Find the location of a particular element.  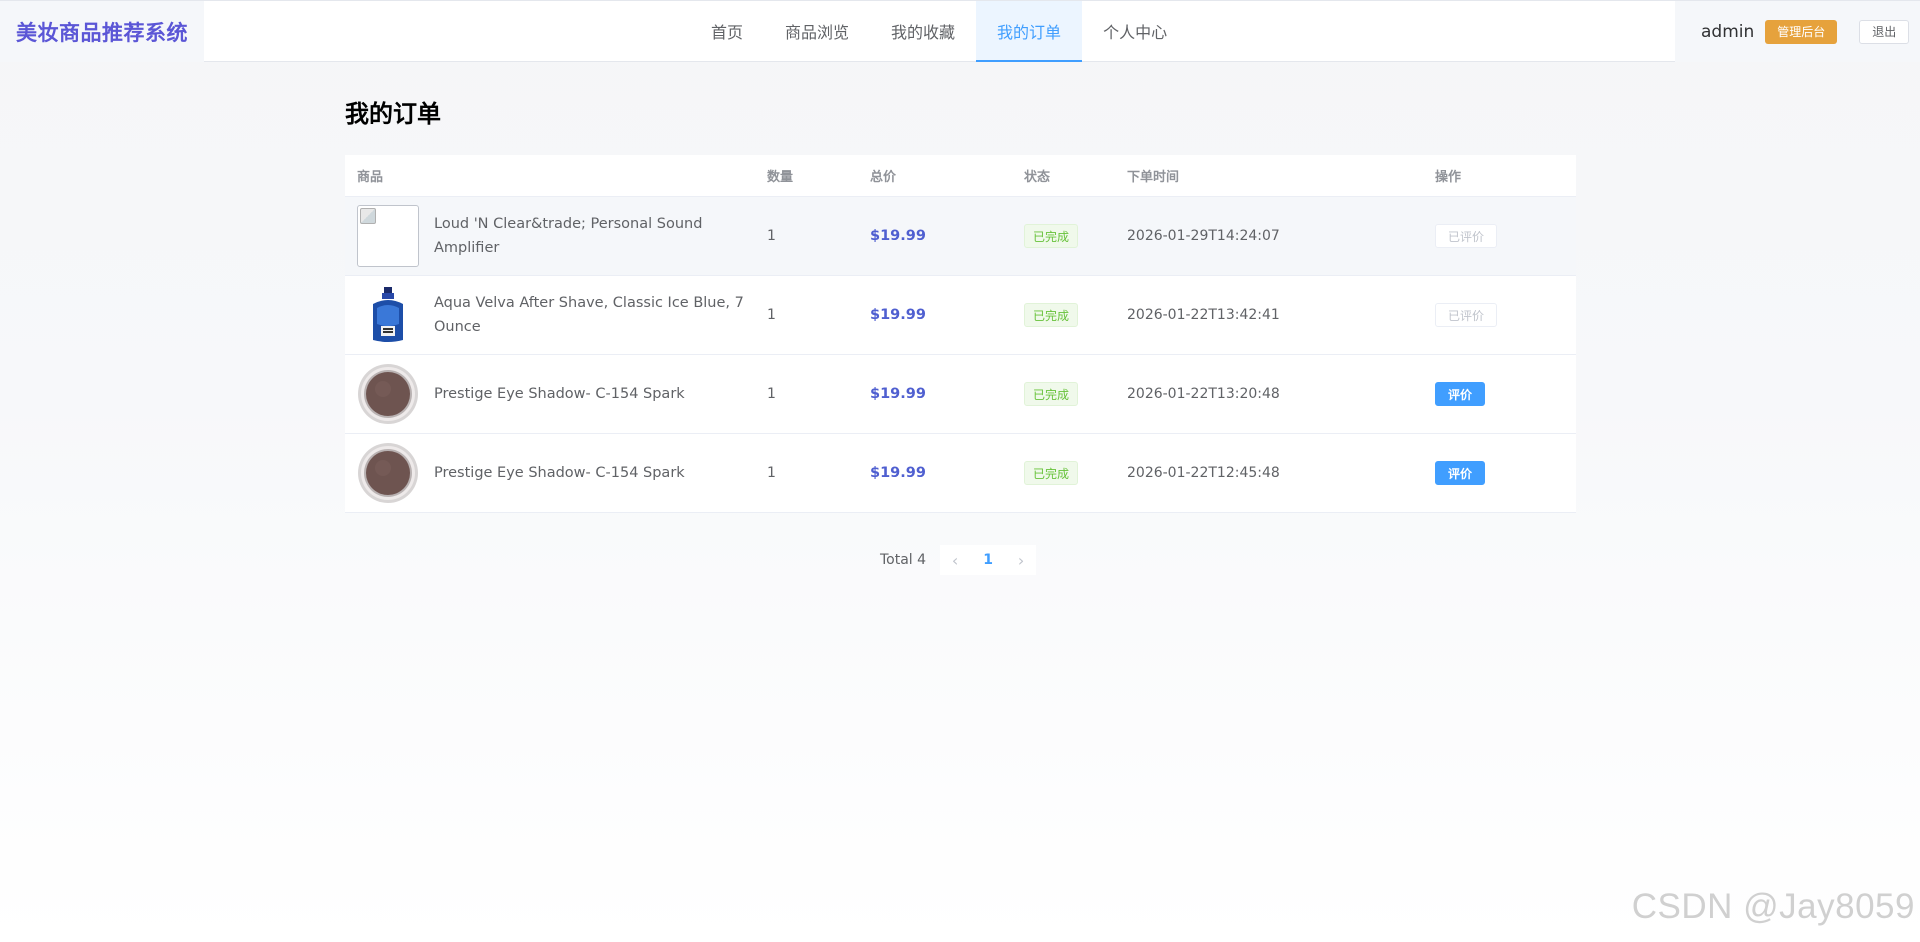

pagination: Total 4 ‹ 1 › is located at coordinates (958, 560).